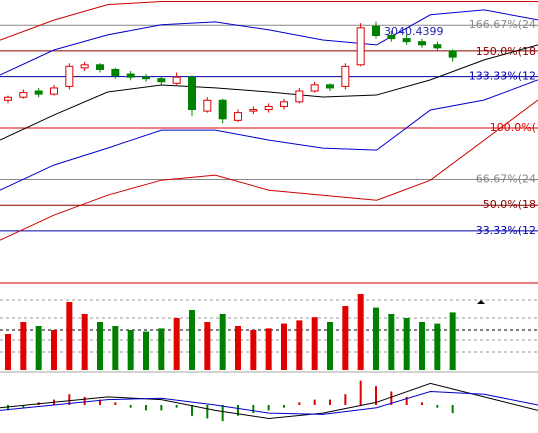 Image resolution: width=538 pixels, height=433 pixels. What do you see at coordinates (502, 76) in the screenshot?
I see `level-label: 133.33%(12` at bounding box center [502, 76].